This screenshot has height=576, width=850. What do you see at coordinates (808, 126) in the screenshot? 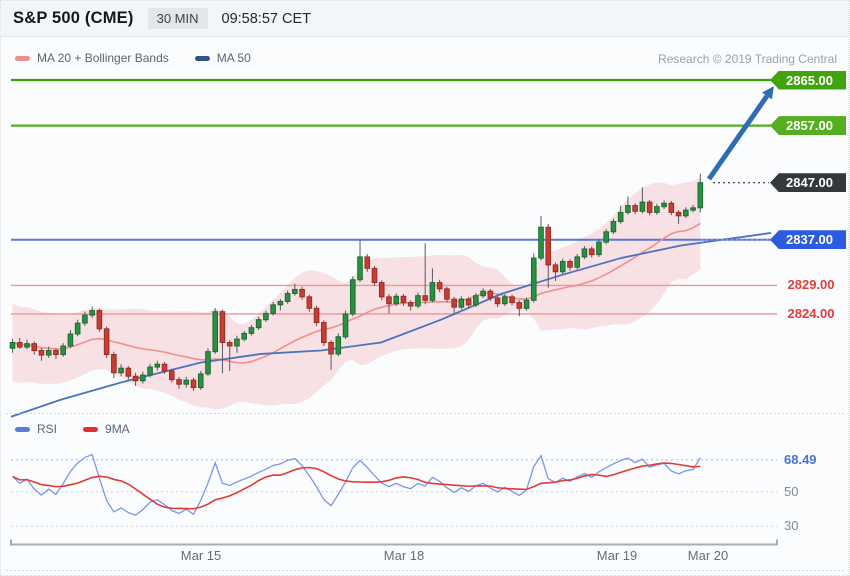
I see `price-tag-resistance-2857: 2857.00` at bounding box center [808, 126].